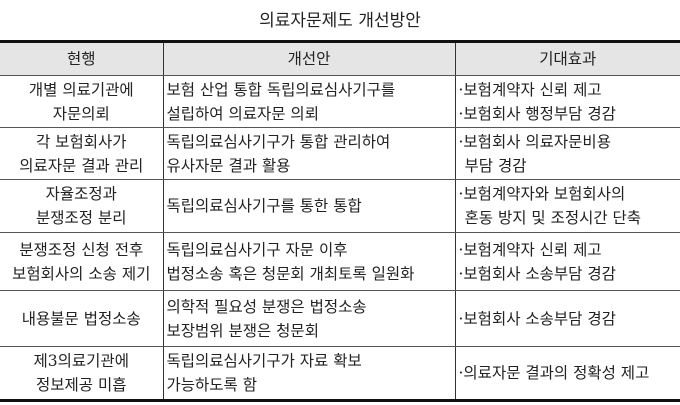 This screenshot has width=680, height=405. Describe the element at coordinates (554, 373) in the screenshot. I see `cell-line: ·의료자문 결과의 정확성 제고` at that location.